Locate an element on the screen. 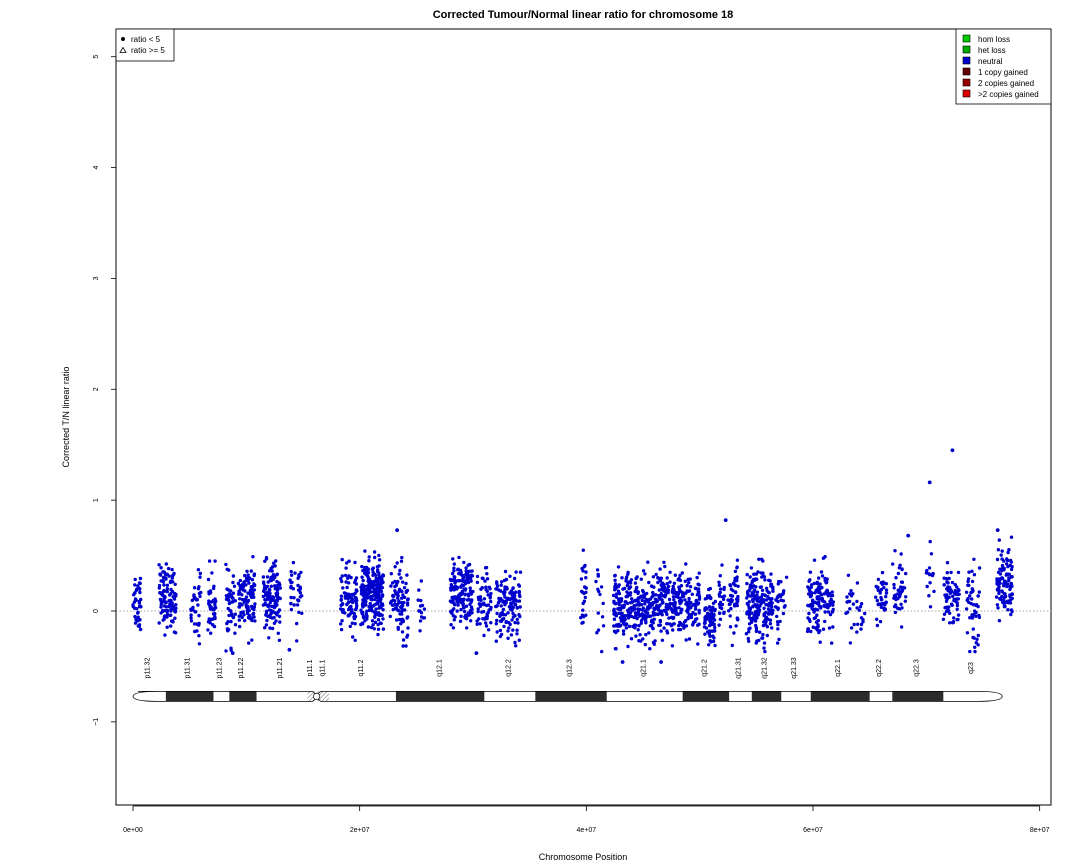  x-axis-title: Chromosome Position is located at coordinates (583, 857).